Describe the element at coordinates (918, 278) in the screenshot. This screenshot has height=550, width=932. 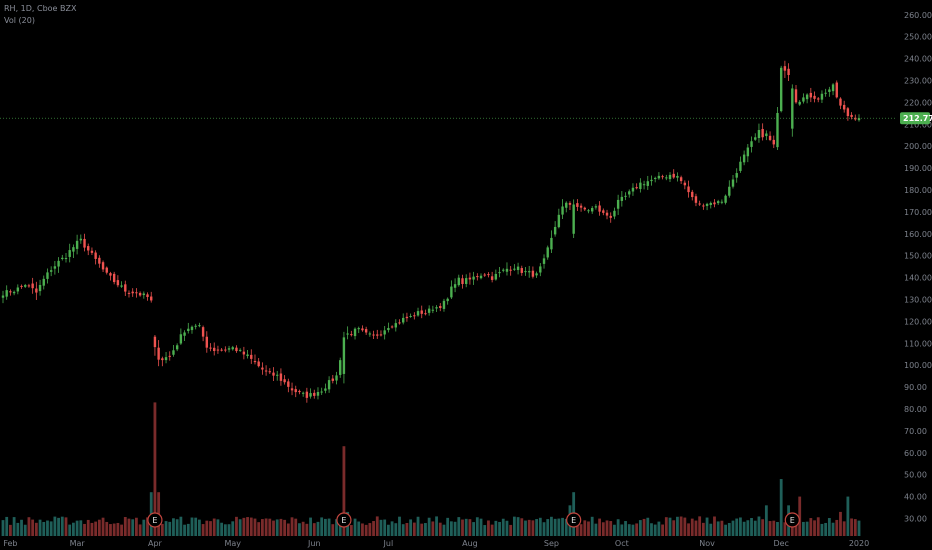
I see `y-tick-label: 140.00` at that location.